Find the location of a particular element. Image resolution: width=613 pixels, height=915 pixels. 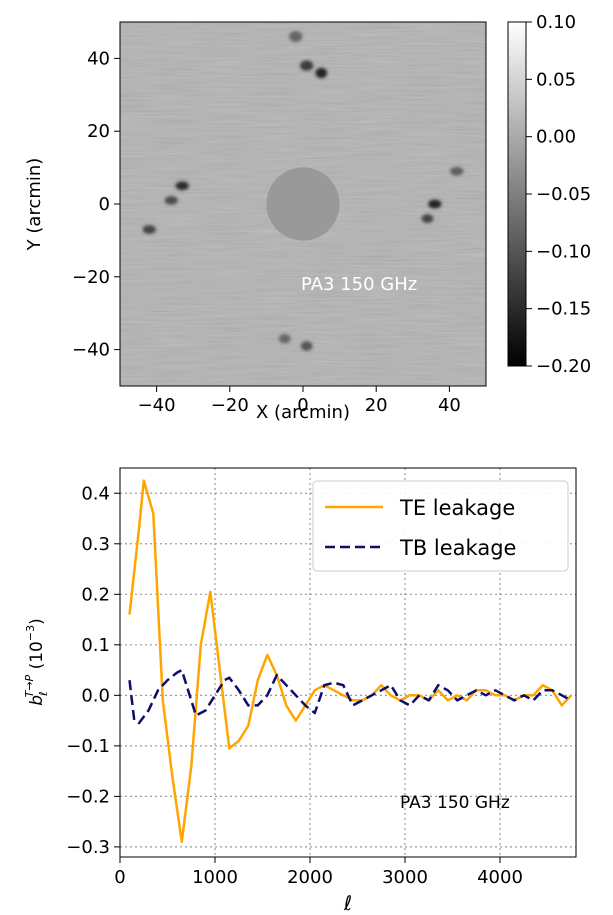

y-label-unit-open: (10 is located at coordinates (37, 658).